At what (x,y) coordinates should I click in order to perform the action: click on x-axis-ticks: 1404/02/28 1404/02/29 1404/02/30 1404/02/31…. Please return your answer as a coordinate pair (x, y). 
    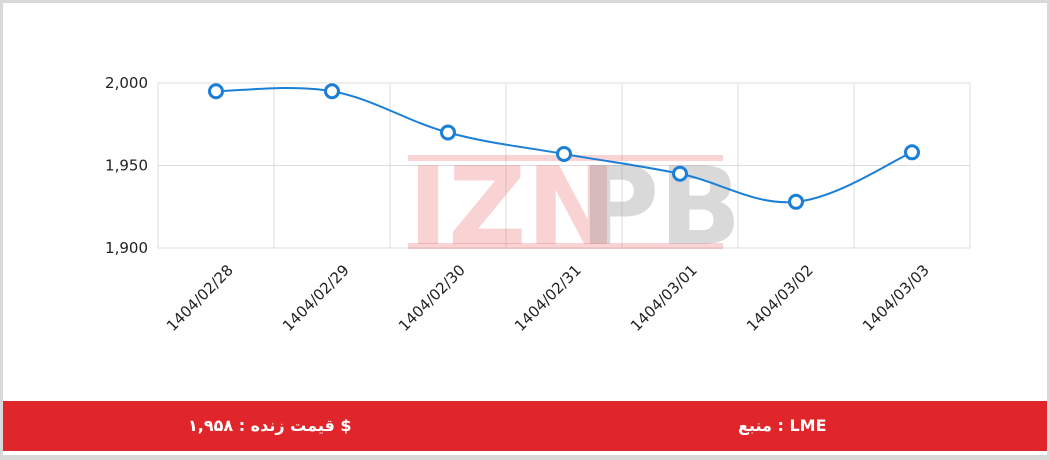
    Looking at the image, I should click on (548, 298).